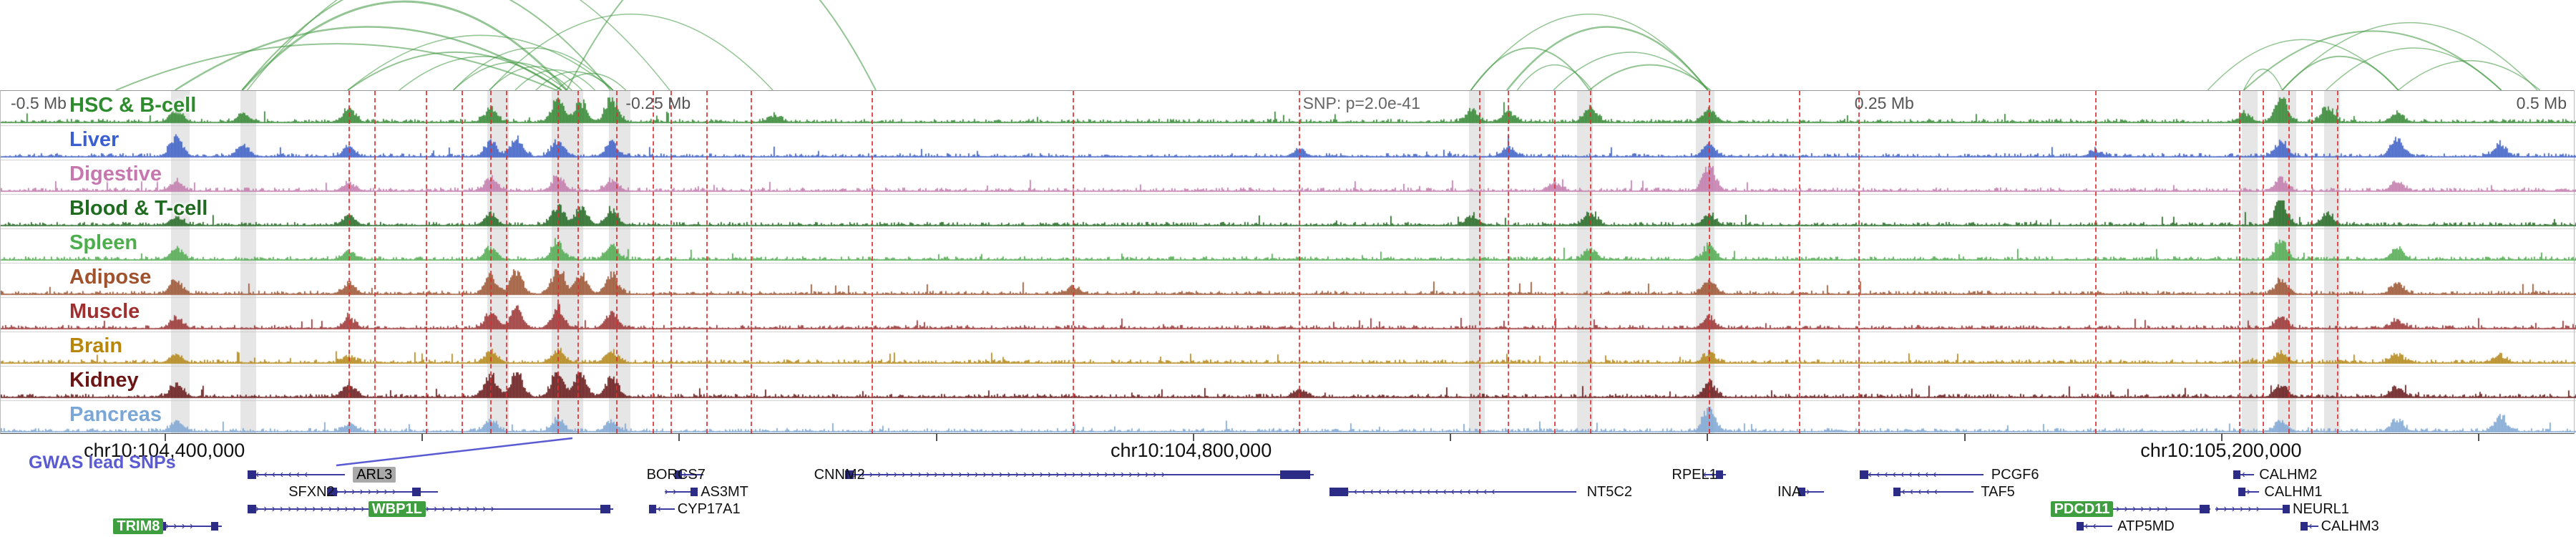 This screenshot has width=2576, height=537. Describe the element at coordinates (2288, 475) in the screenshot. I see `gene-label-calhm2: CALHM2` at that location.